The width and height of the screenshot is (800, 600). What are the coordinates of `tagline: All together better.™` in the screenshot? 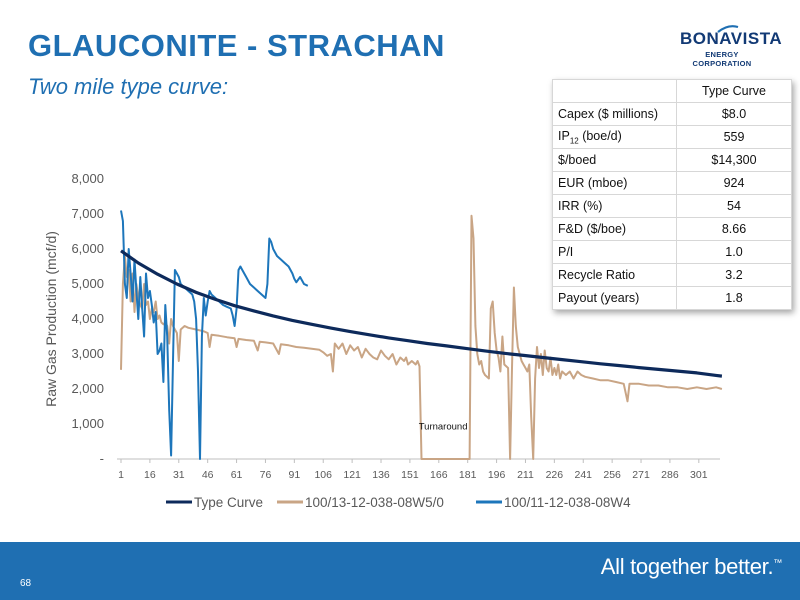 It's located at (691, 567).